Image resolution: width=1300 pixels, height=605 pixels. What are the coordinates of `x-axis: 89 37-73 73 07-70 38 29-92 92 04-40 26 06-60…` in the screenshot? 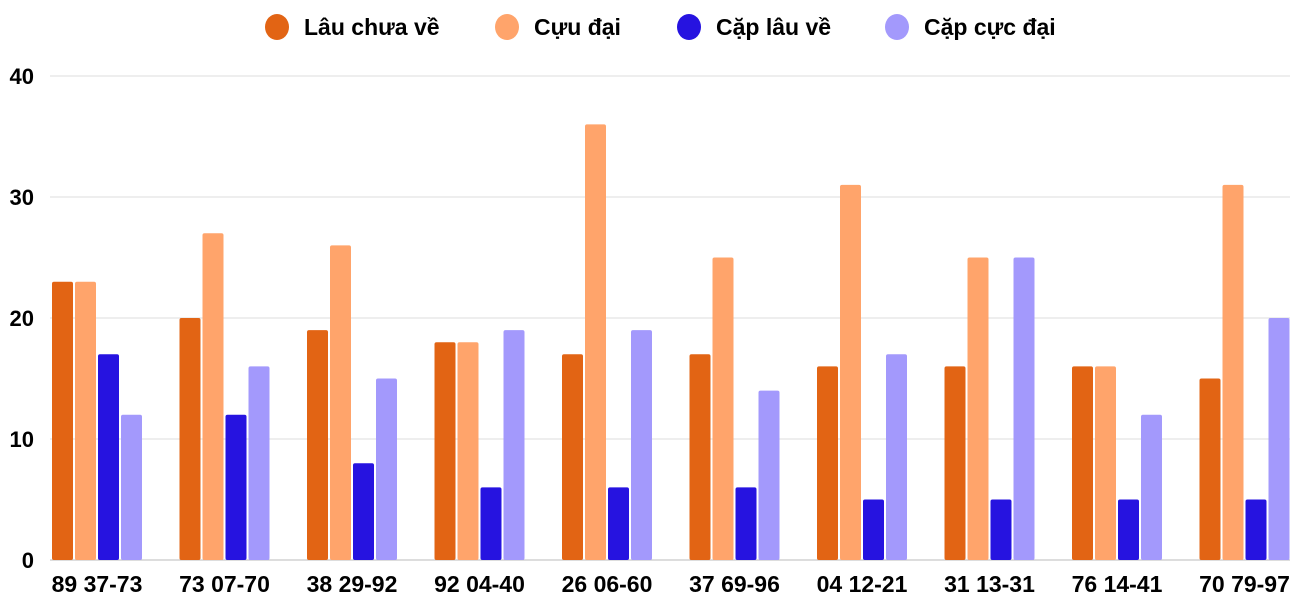 It's located at (671, 584).